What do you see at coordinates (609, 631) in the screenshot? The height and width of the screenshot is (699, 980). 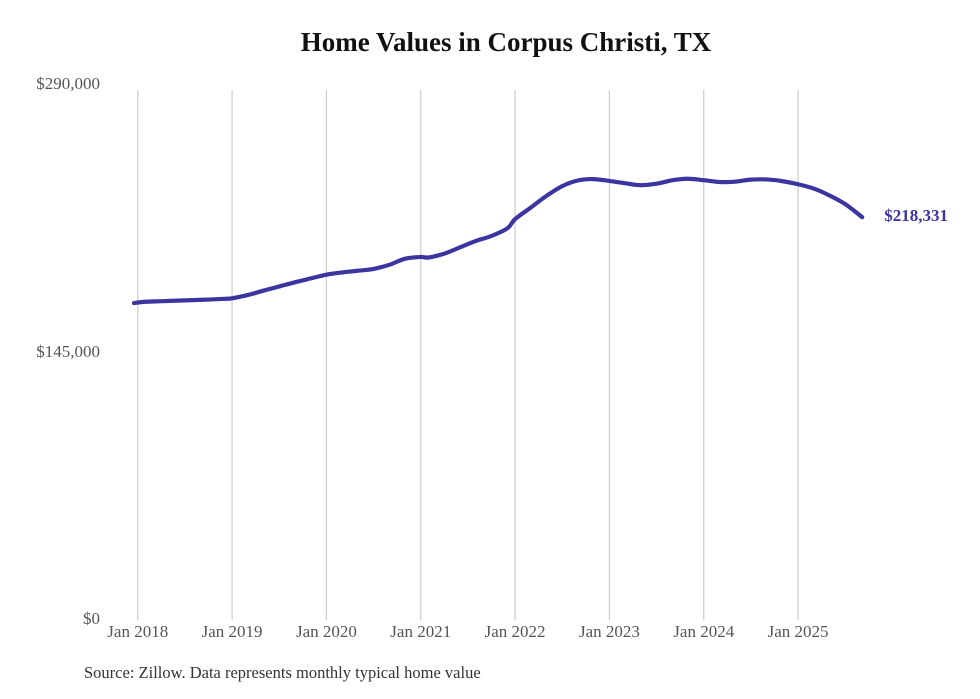 I see `x-tick-label-jan-2023: Jan 2023` at bounding box center [609, 631].